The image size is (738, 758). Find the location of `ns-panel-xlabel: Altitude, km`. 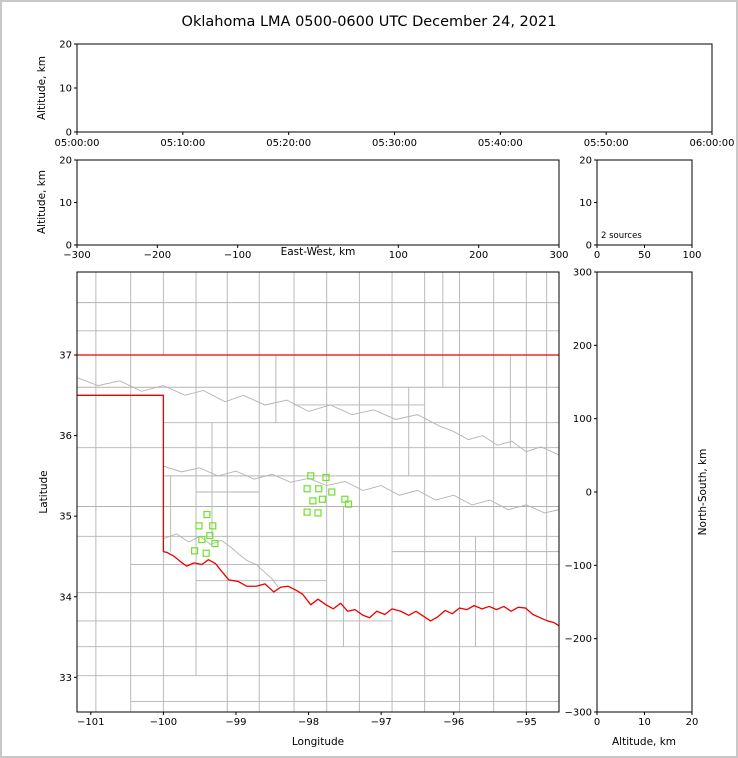

ns-panel-xlabel: Altitude, km is located at coordinates (644, 742).